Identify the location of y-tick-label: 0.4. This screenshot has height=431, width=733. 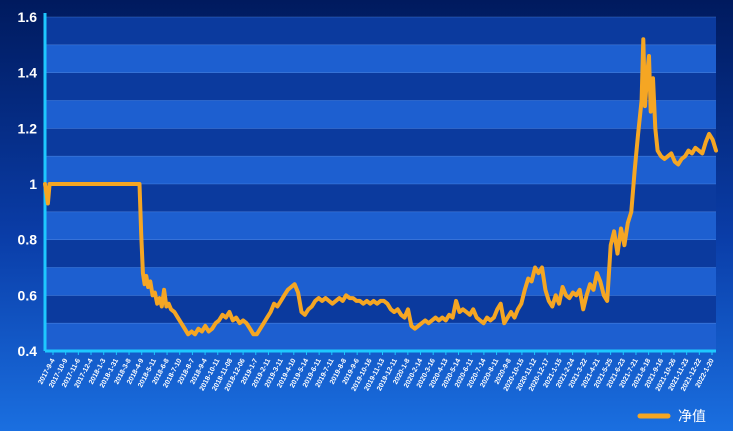
(28, 351).